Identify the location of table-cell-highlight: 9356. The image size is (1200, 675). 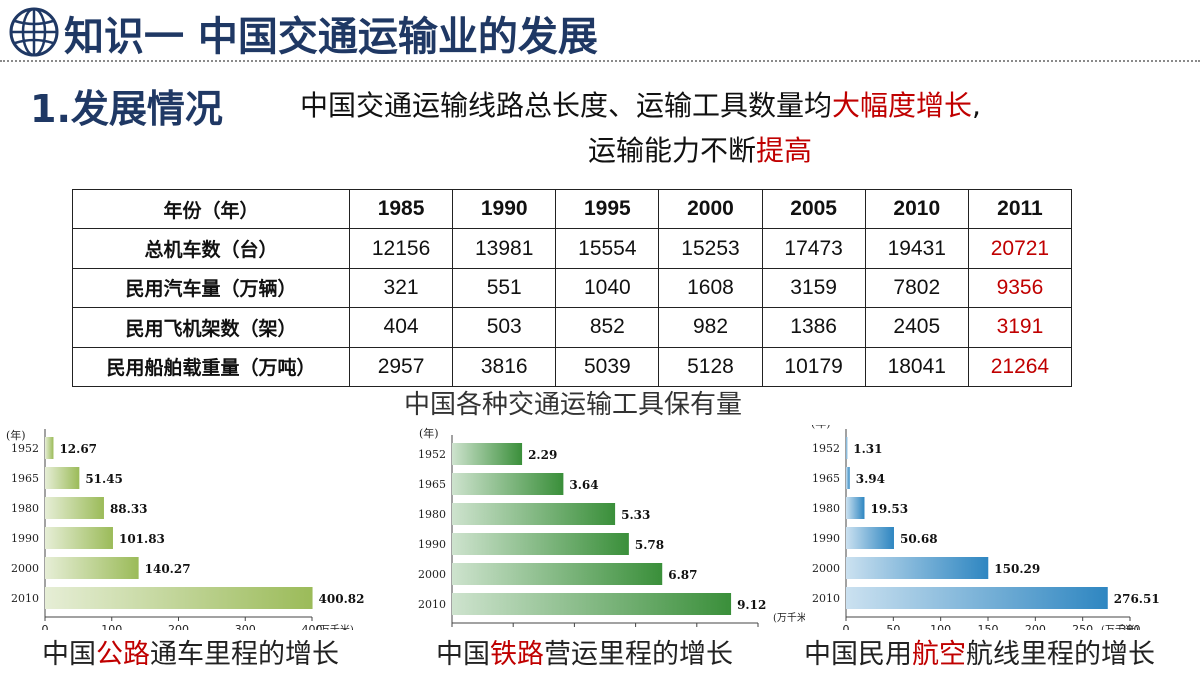
(1020, 288).